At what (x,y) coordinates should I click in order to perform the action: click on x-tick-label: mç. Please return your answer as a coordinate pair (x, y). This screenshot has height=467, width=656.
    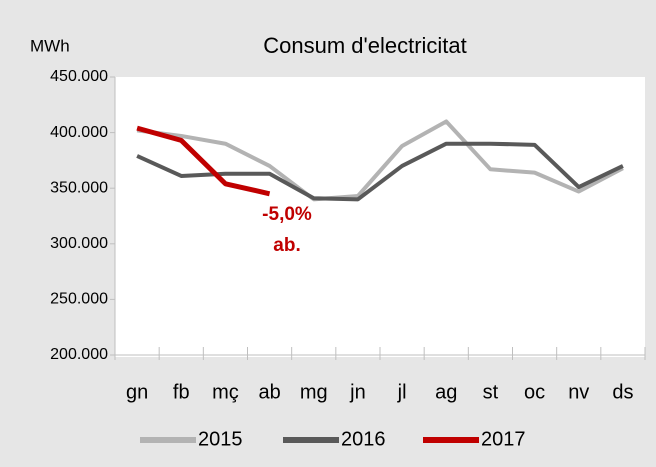
    Looking at the image, I should click on (225, 392).